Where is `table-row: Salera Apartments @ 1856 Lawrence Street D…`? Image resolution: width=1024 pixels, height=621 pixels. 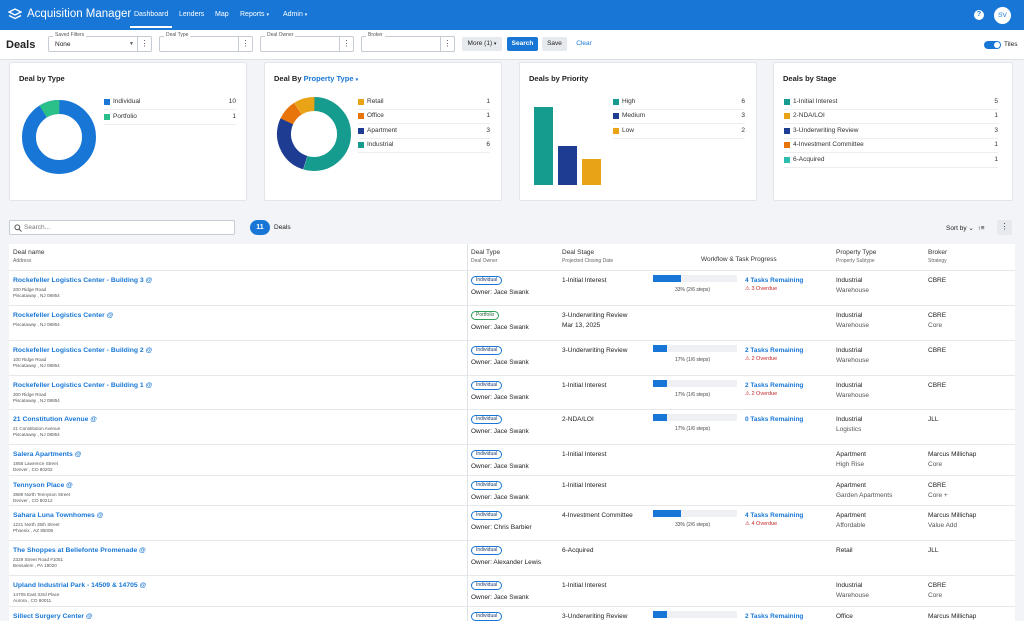 table-row: Salera Apartments @ 1856 Lawrence Street D… is located at coordinates (512, 459).